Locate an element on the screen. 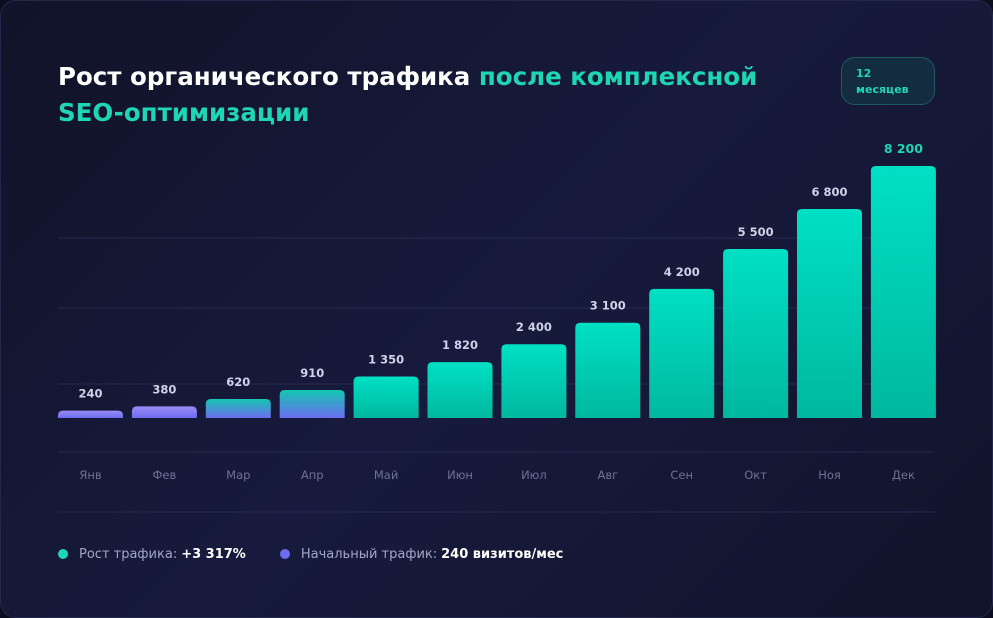 The height and width of the screenshot is (618, 993). bar-value-label: 240 is located at coordinates (90, 394).